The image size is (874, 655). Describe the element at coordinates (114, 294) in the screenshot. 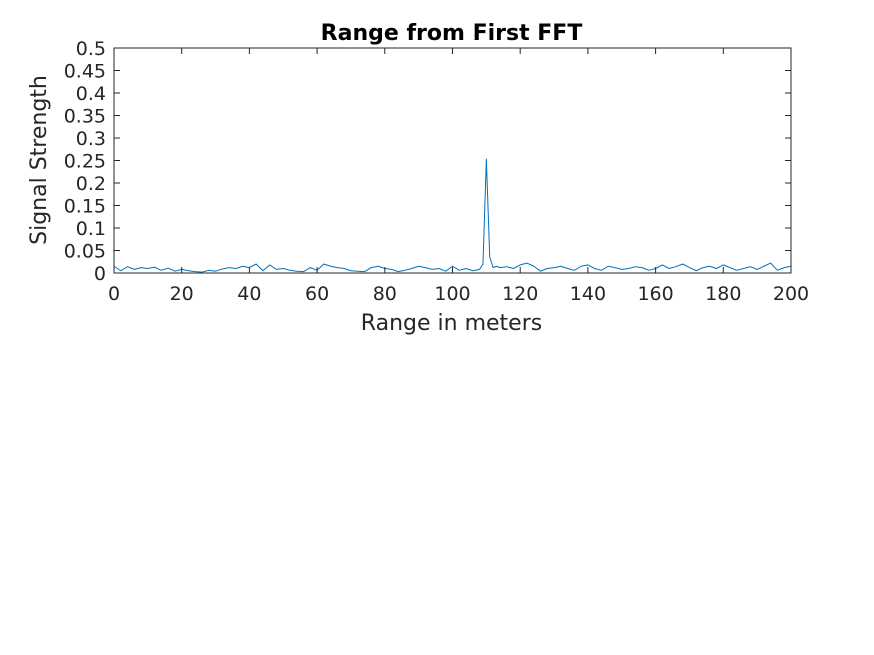

I see `x-tick-label-0: 0` at that location.